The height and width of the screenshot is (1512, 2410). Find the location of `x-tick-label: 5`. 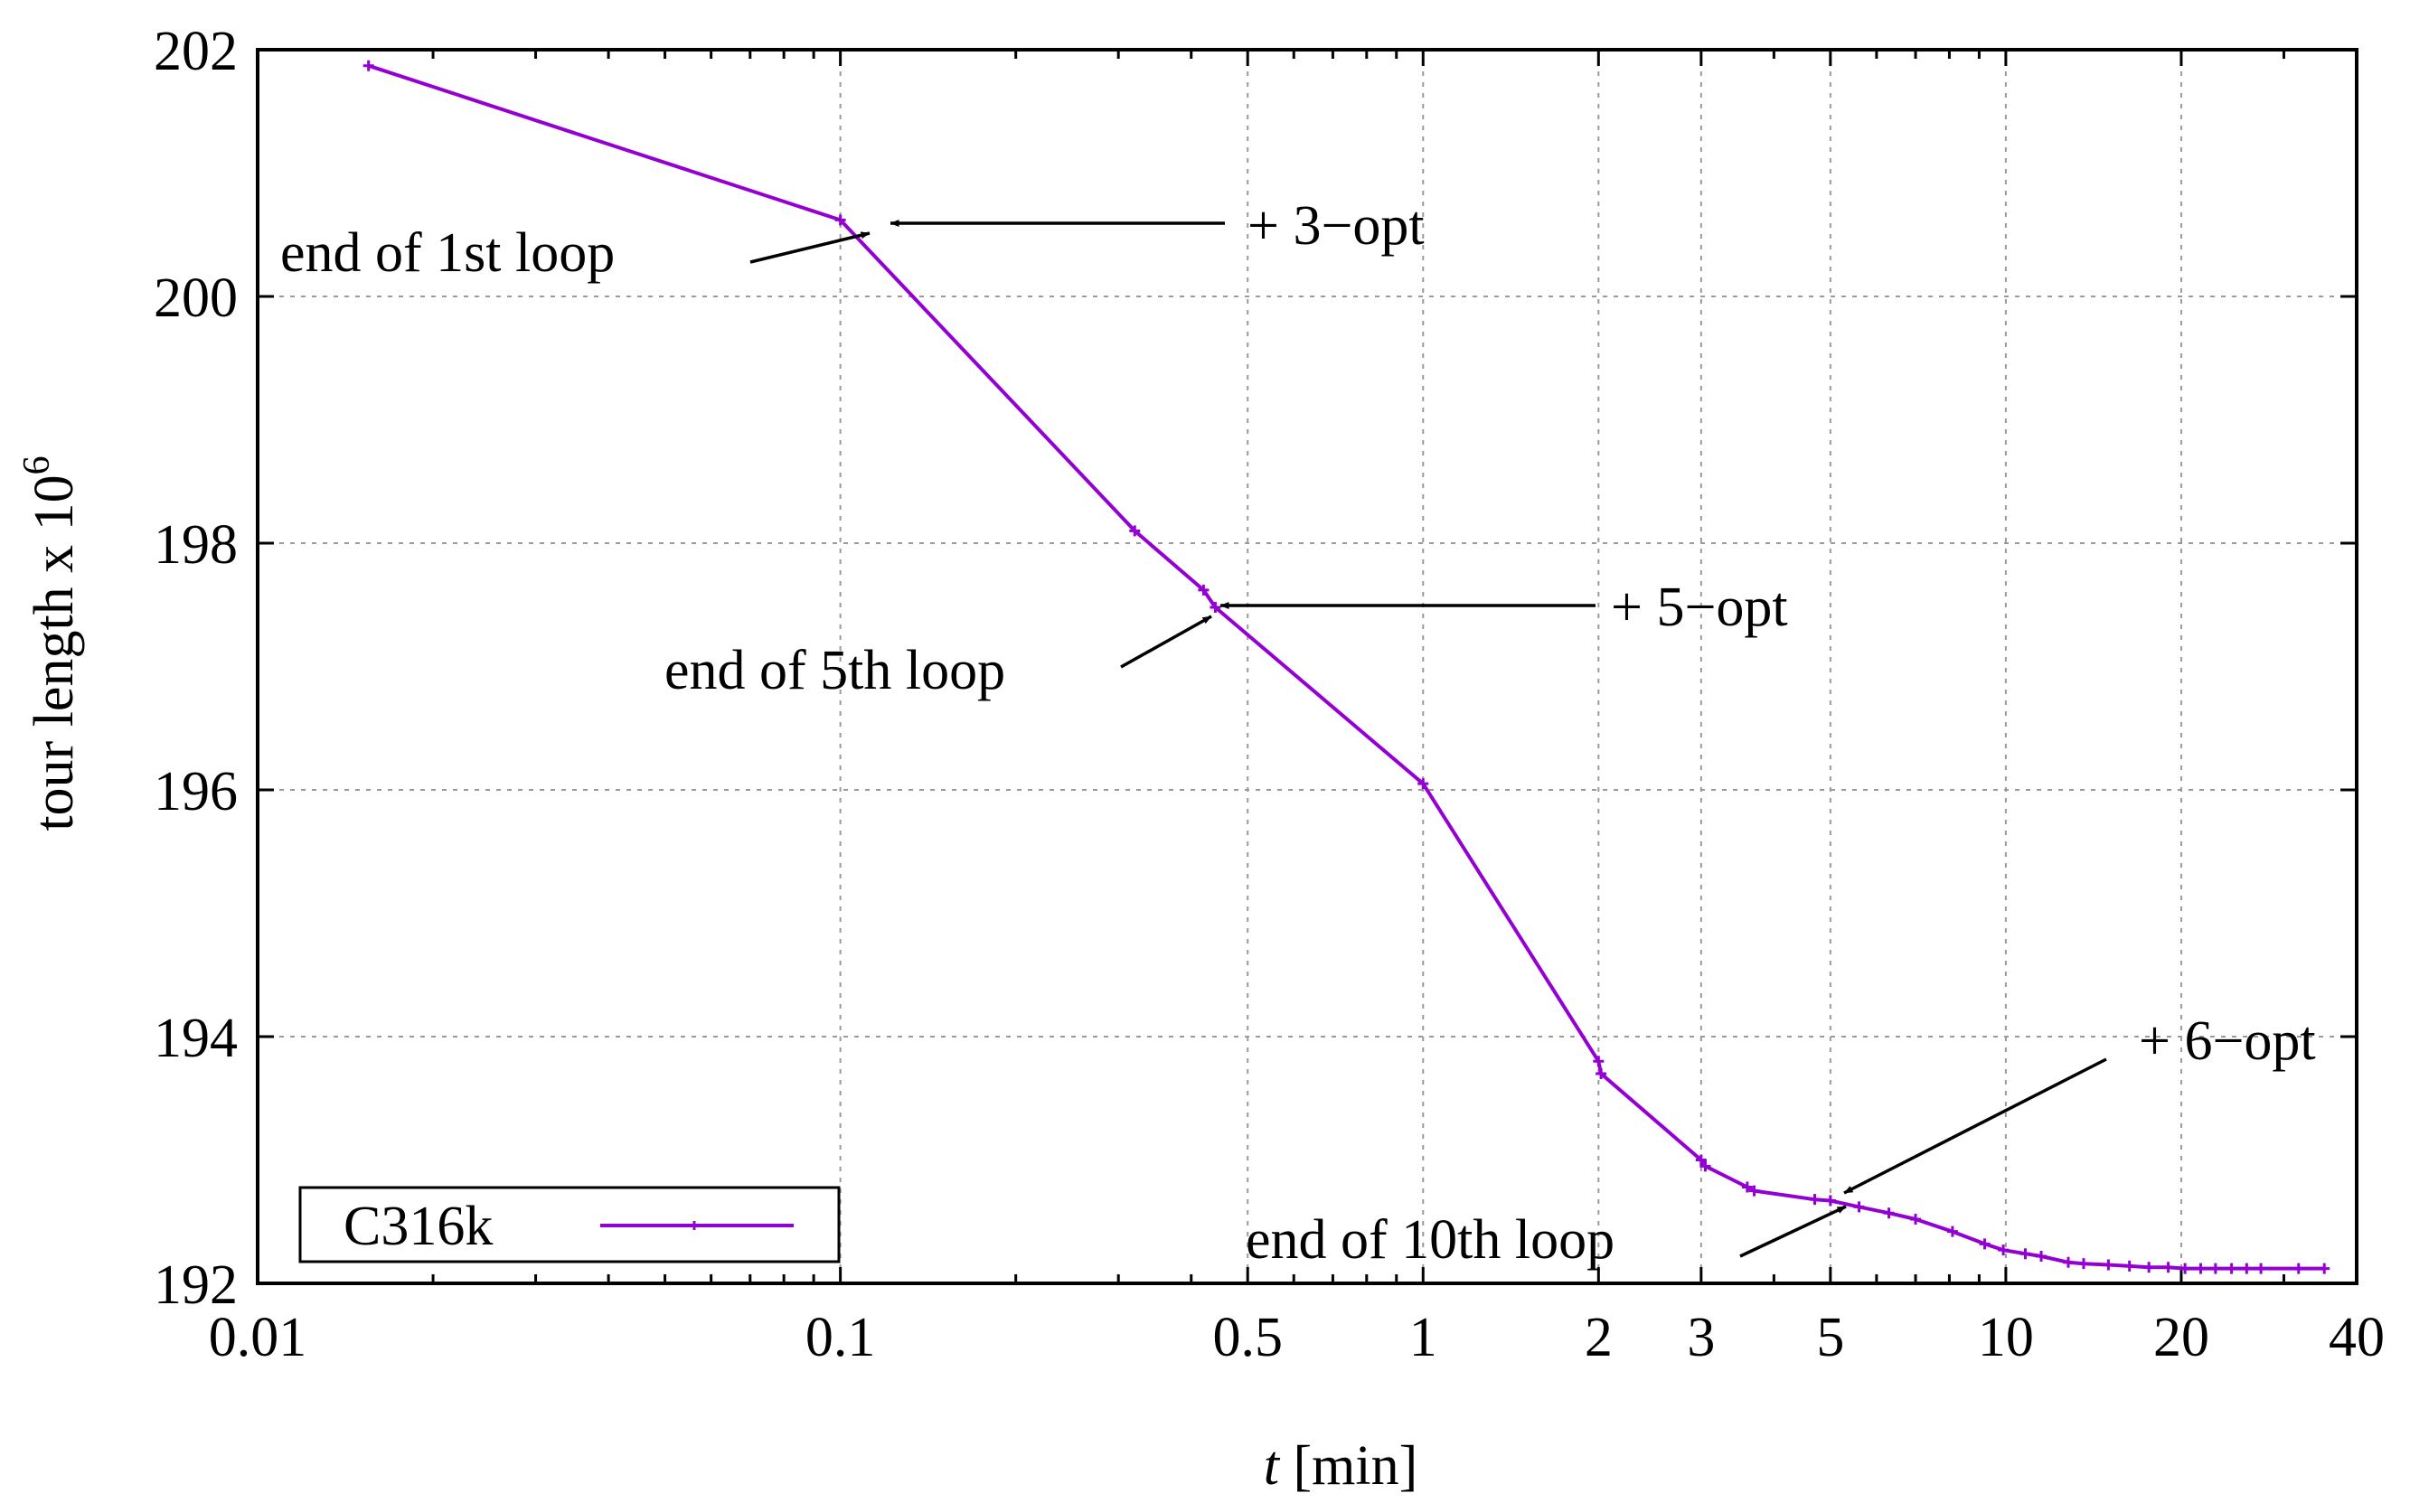

x-tick-label: 5 is located at coordinates (1830, 1337).